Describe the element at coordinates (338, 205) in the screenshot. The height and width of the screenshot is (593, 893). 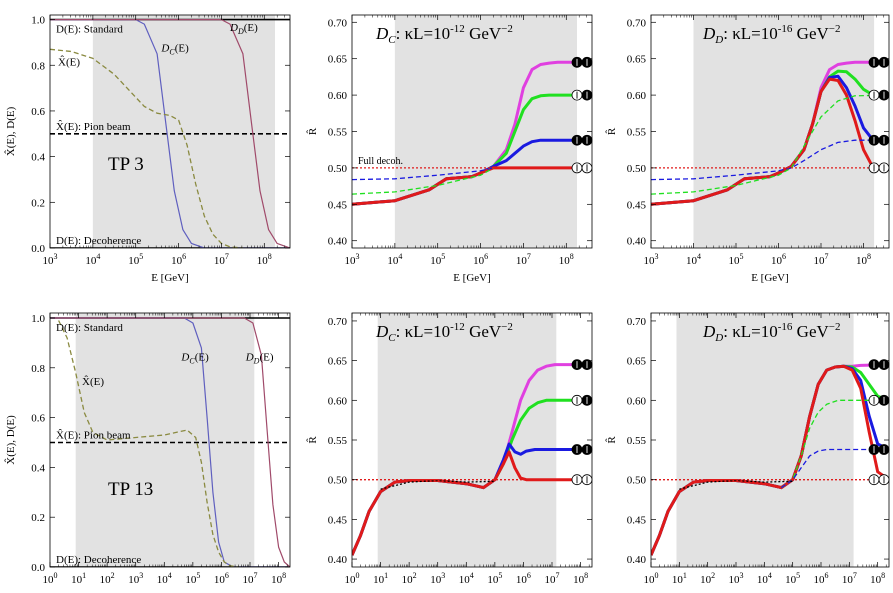
I see `y-tick-label: 0.45` at that location.